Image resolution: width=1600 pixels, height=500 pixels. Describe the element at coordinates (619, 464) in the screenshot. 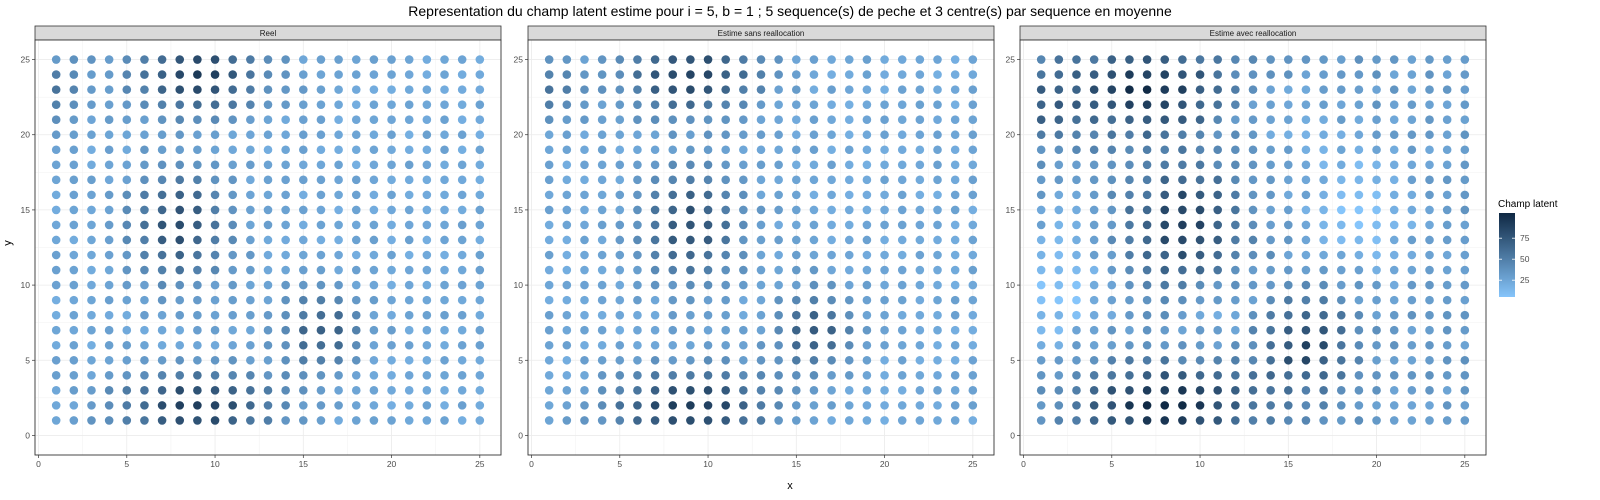

I see `x-tick-label: 5` at that location.